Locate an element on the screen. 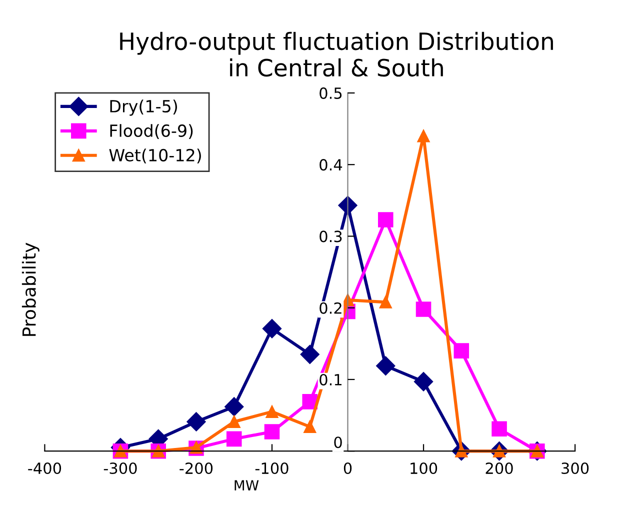 This screenshot has height=508, width=621. y-tick-label: 0.1 is located at coordinates (331, 380).